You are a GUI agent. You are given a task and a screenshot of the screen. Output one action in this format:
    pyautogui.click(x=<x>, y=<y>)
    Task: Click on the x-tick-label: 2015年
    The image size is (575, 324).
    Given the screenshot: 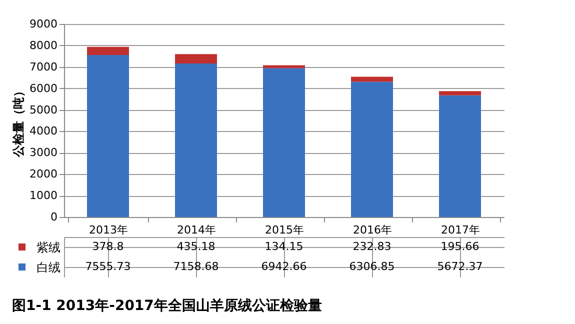 What is the action you would take?
    pyautogui.click(x=284, y=230)
    